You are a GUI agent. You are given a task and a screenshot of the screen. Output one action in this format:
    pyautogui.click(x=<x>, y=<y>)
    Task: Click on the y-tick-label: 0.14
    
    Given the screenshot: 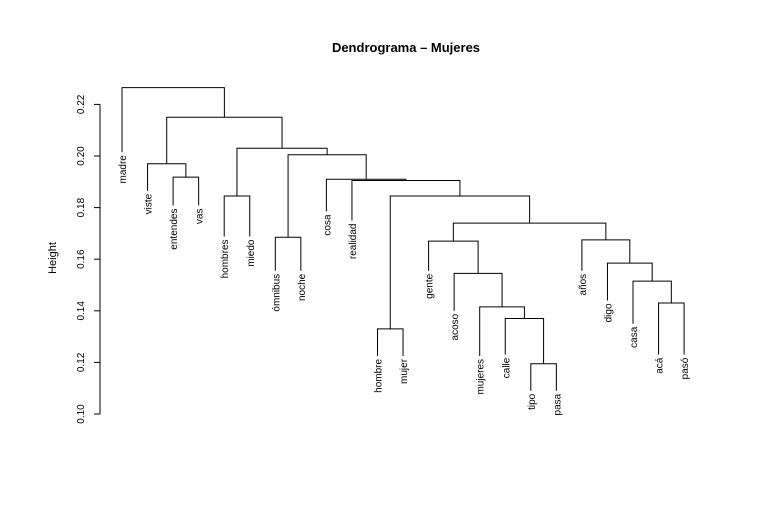 What is the action you would take?
    pyautogui.click(x=81, y=311)
    